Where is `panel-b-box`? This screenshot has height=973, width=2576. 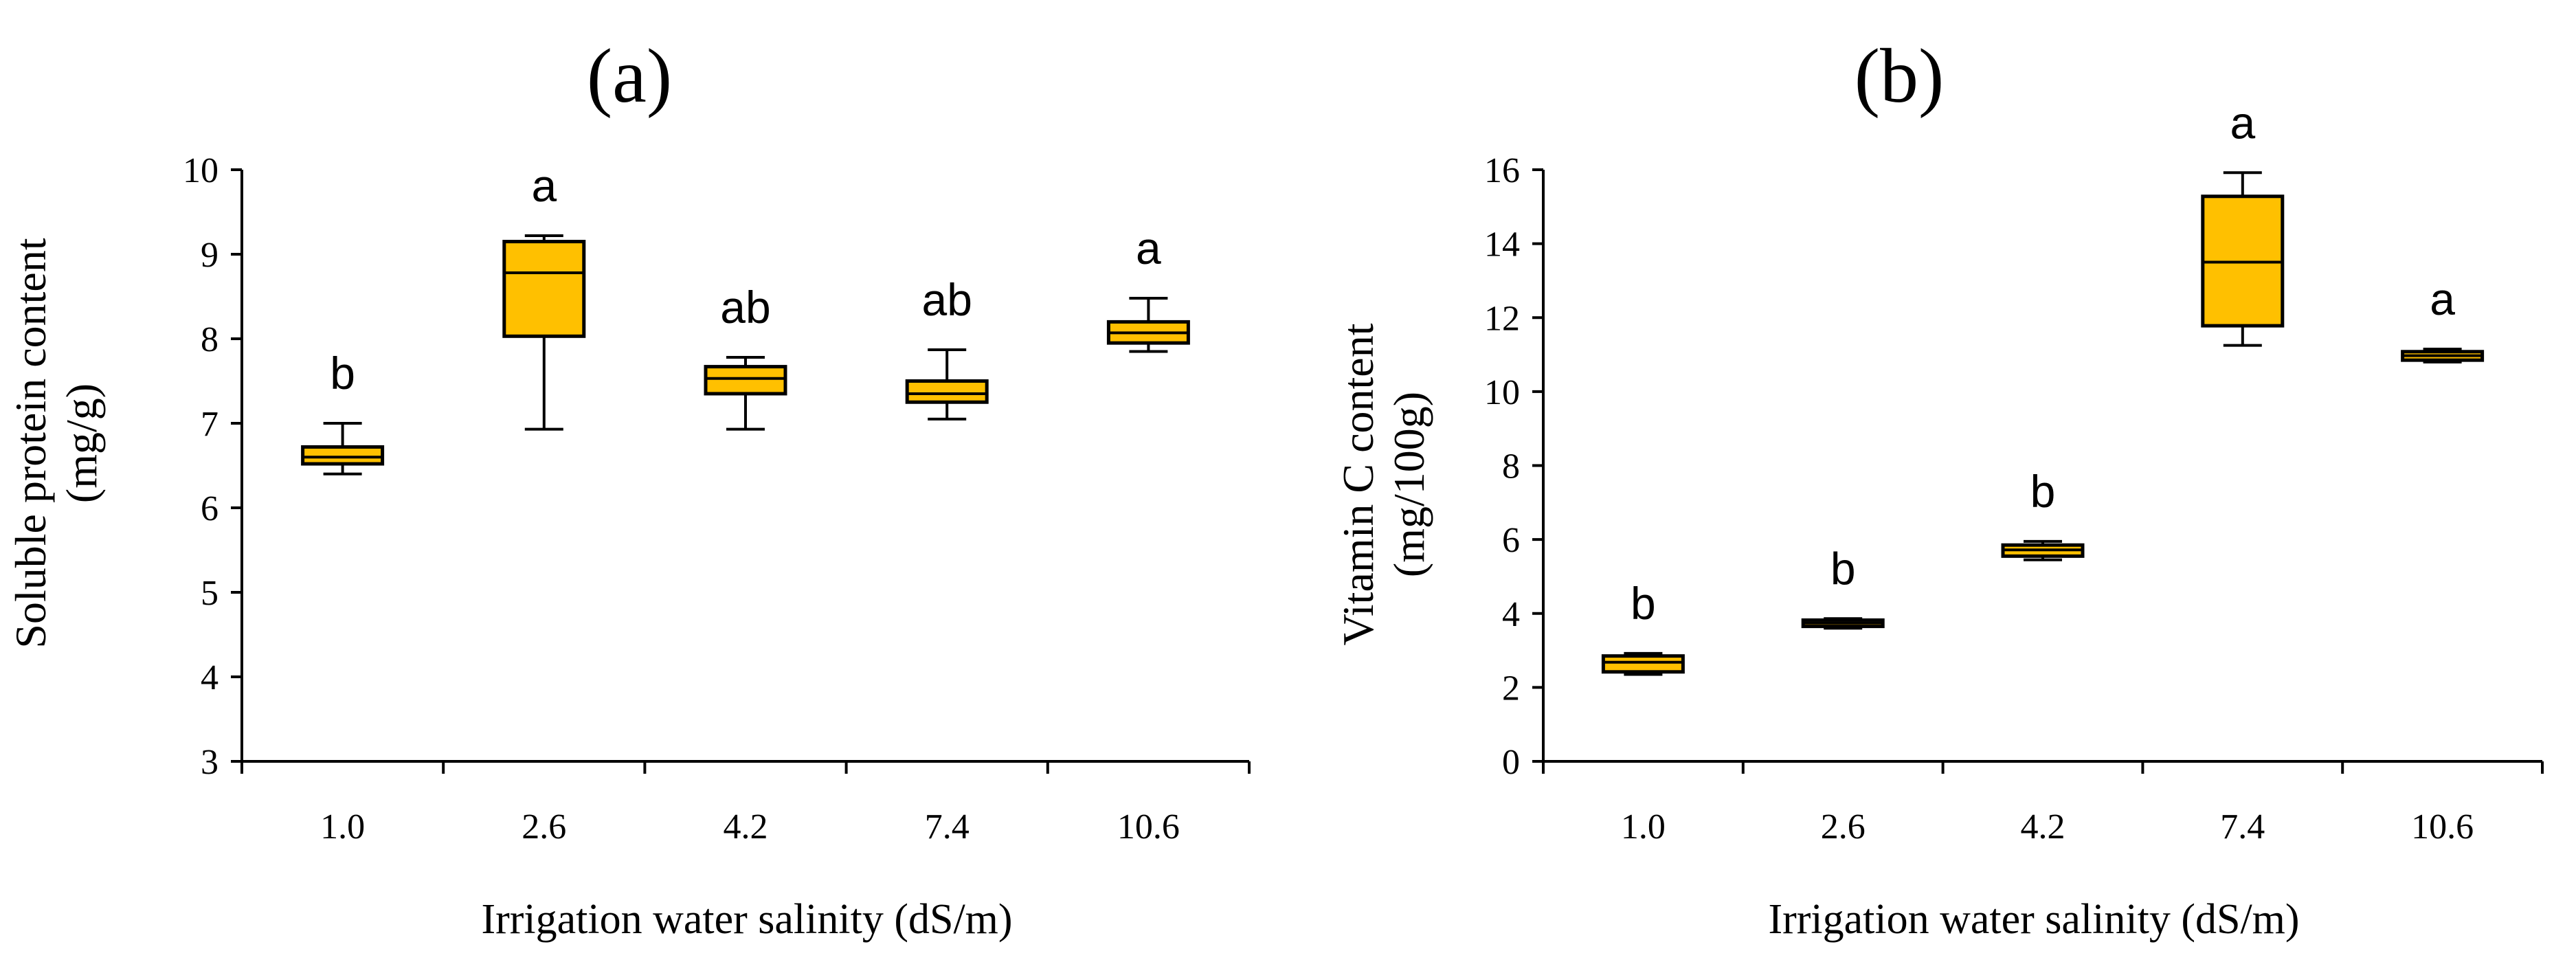
panel-b-box is located at coordinates (1643, 664).